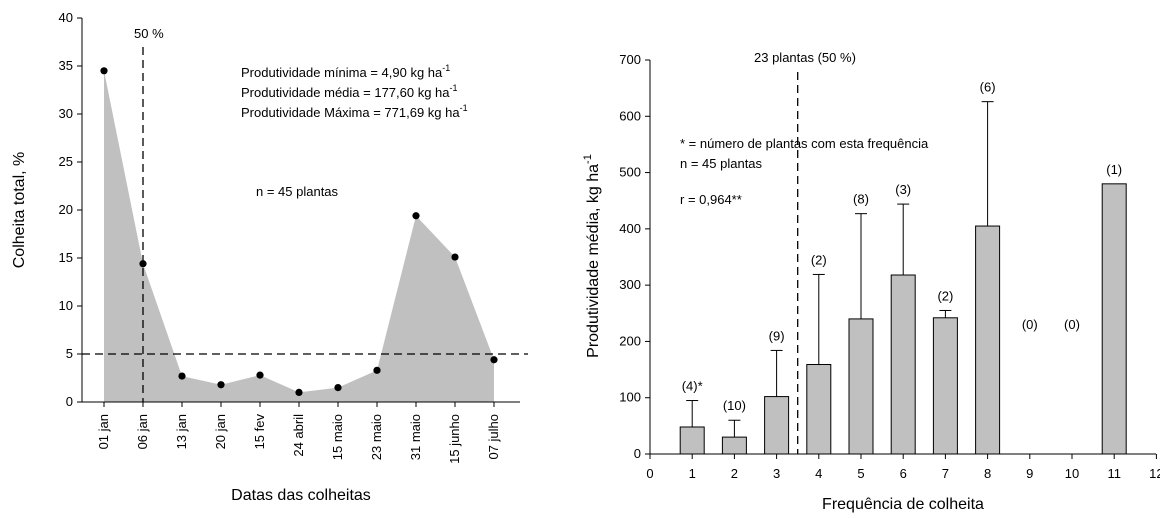  I want to click on vline-label: 50 %, so click(149, 33).